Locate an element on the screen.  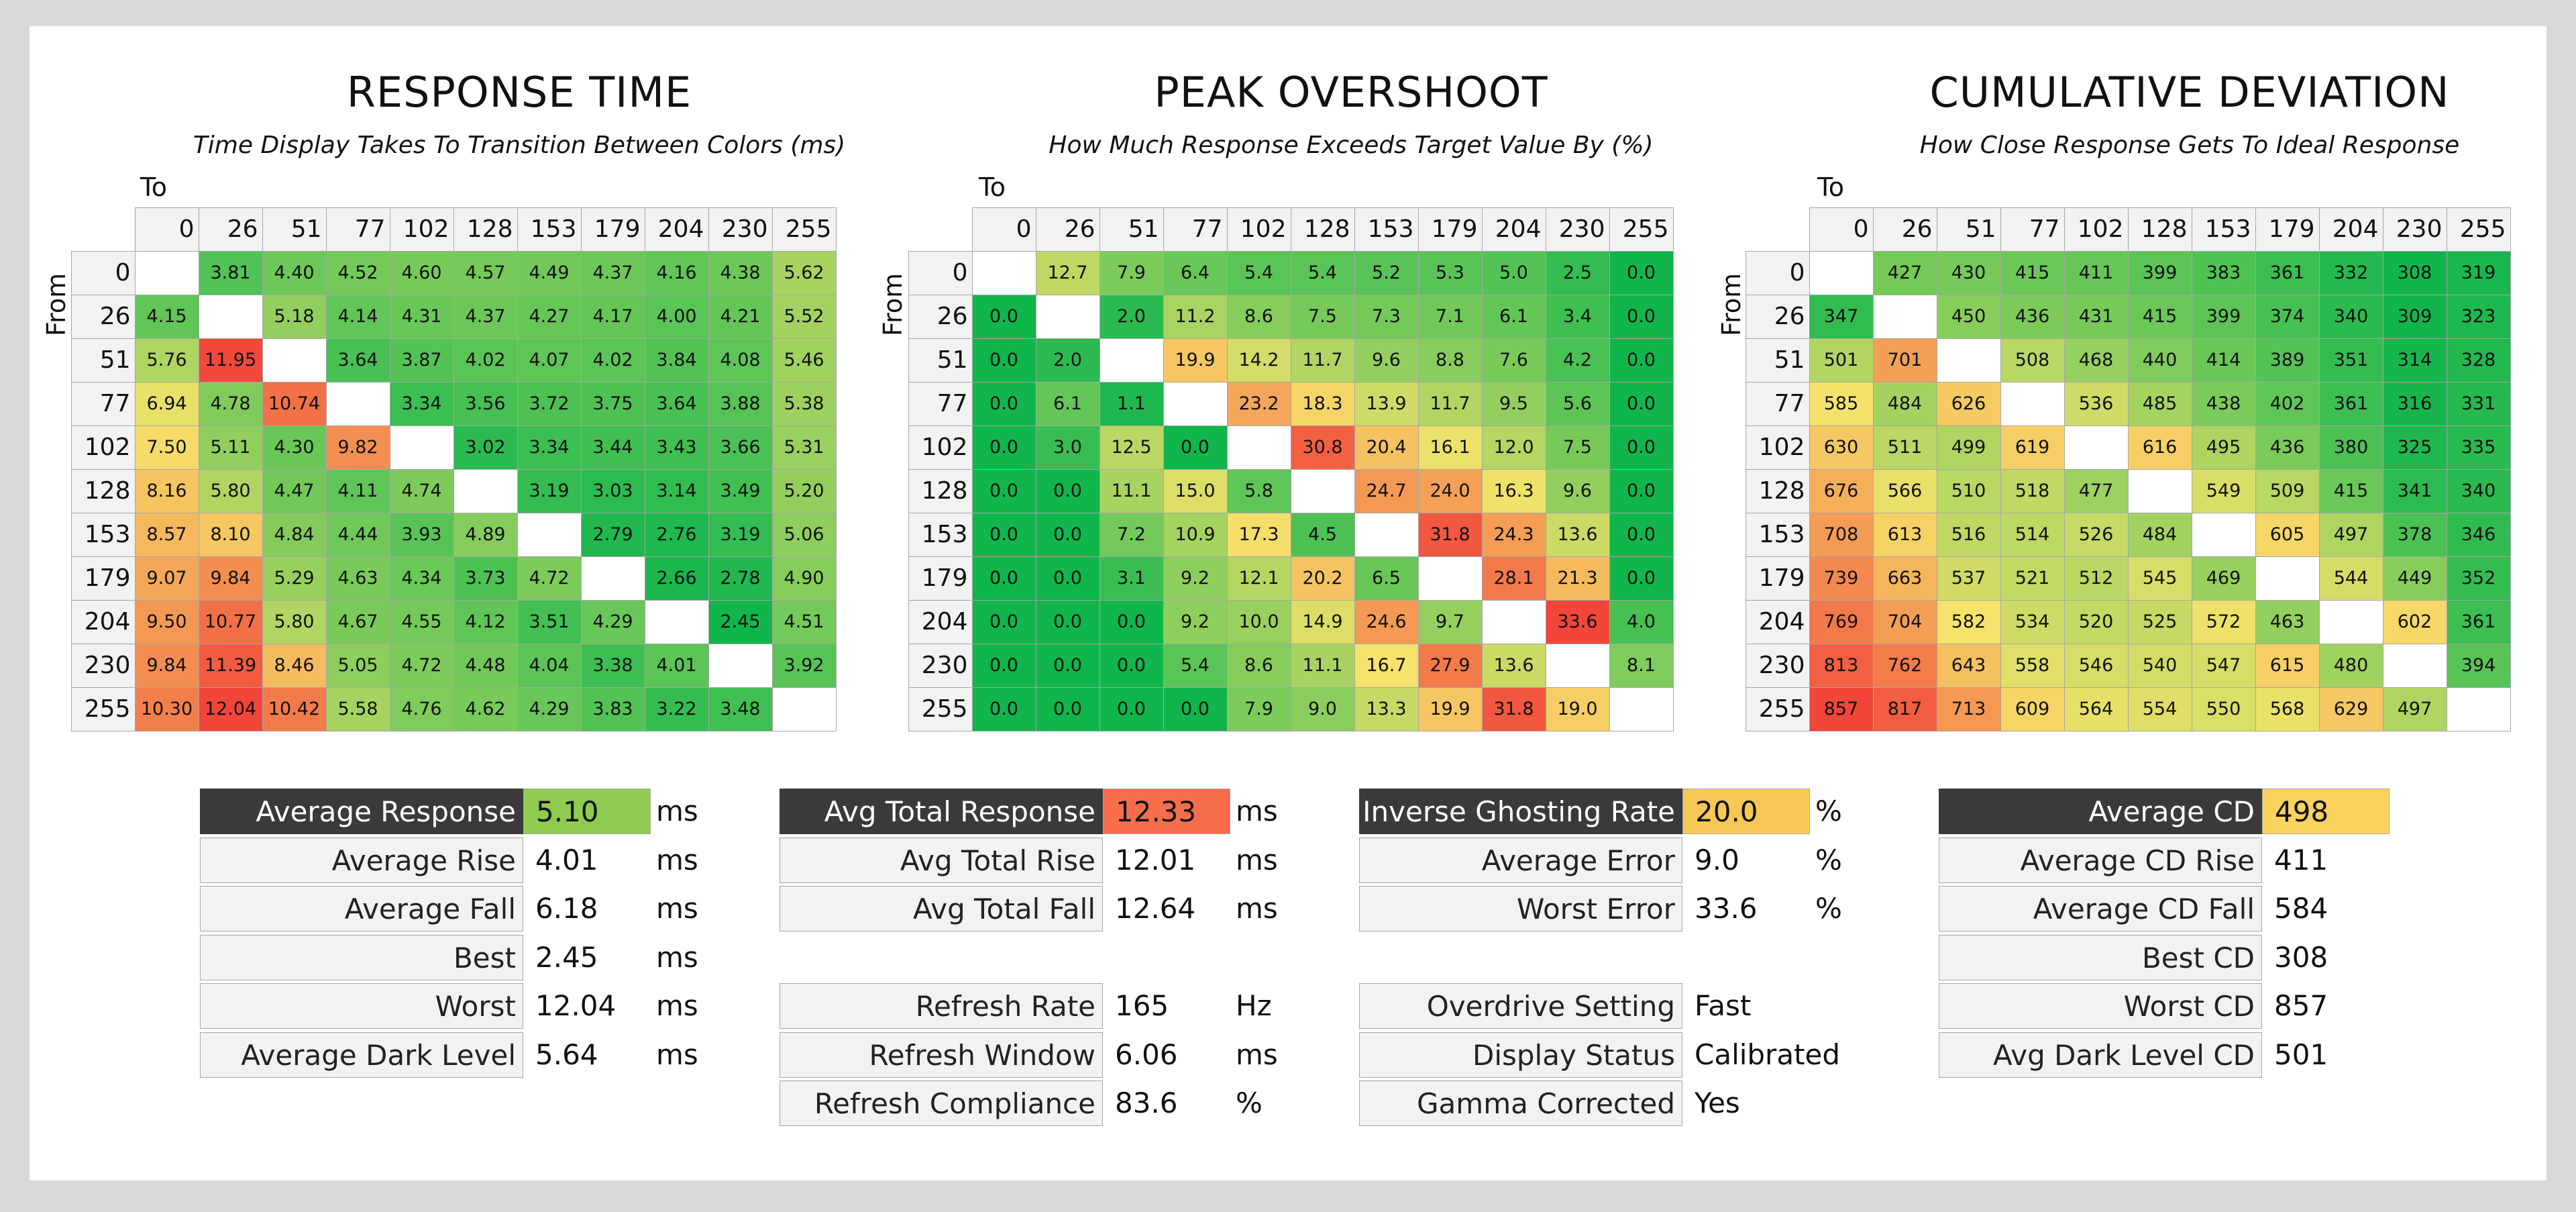
response-time-cell: 10.30 is located at coordinates (166, 709).